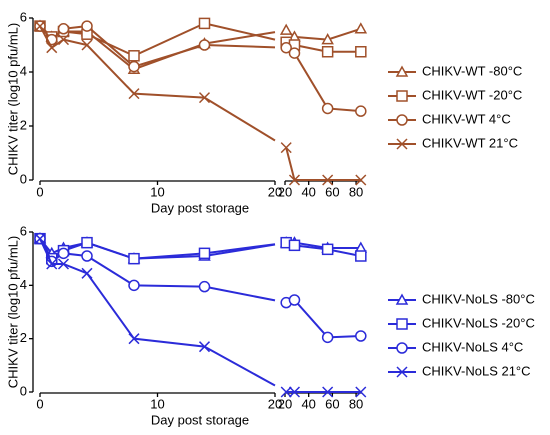 This screenshot has width=550, height=435. What do you see at coordinates (472, 70) in the screenshot?
I see `legend-label: CHIKV-WT -80°C` at bounding box center [472, 70].